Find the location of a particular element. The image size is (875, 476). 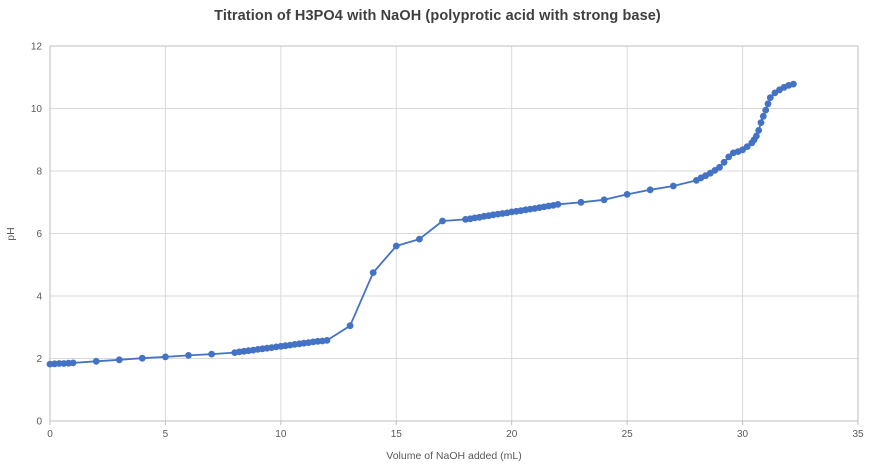

y-axis-title: pH is located at coordinates (11, 233).